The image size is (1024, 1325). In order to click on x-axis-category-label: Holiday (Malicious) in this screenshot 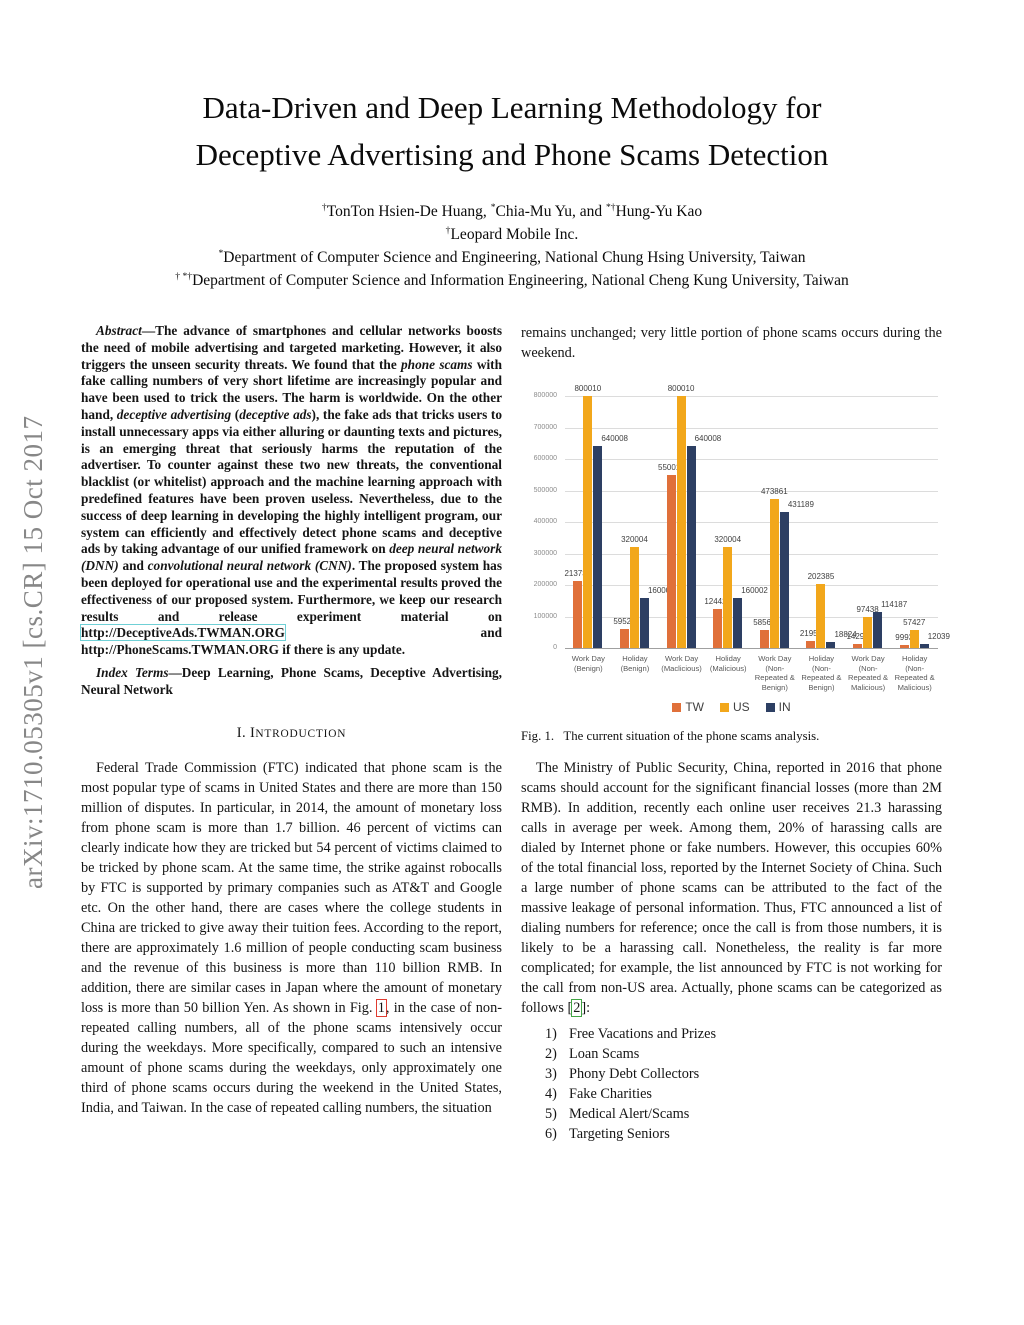, I will do `click(728, 663)`.